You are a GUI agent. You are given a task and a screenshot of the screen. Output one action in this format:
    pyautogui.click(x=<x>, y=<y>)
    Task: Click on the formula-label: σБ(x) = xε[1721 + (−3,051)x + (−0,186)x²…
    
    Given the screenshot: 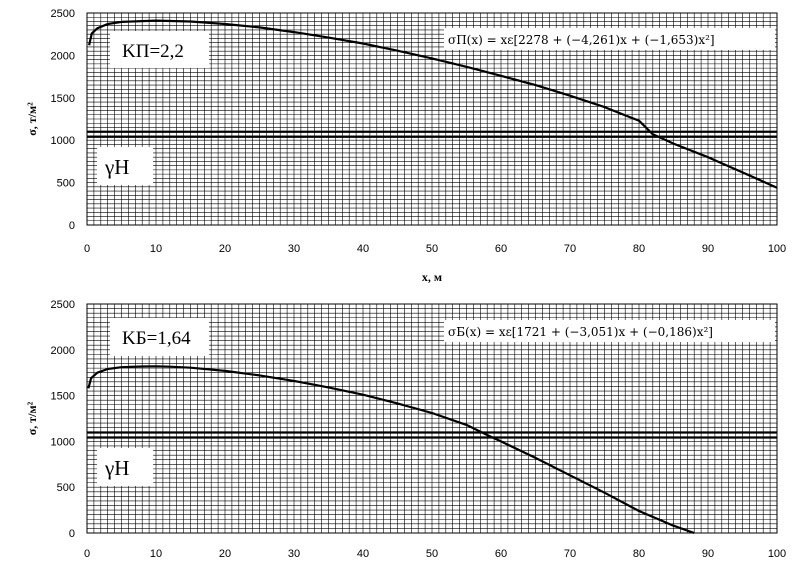 What is the action you would take?
    pyautogui.click(x=580, y=332)
    